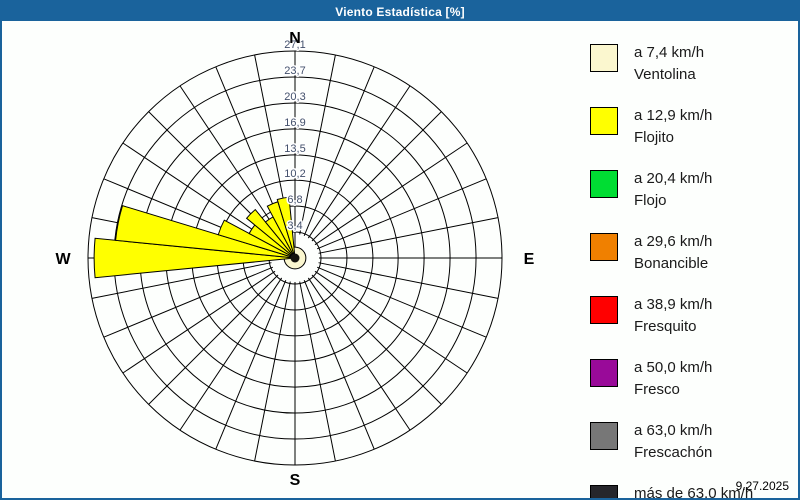  I want to click on legend-item: más de 63,0 km/h Temporal, so click(690, 491).